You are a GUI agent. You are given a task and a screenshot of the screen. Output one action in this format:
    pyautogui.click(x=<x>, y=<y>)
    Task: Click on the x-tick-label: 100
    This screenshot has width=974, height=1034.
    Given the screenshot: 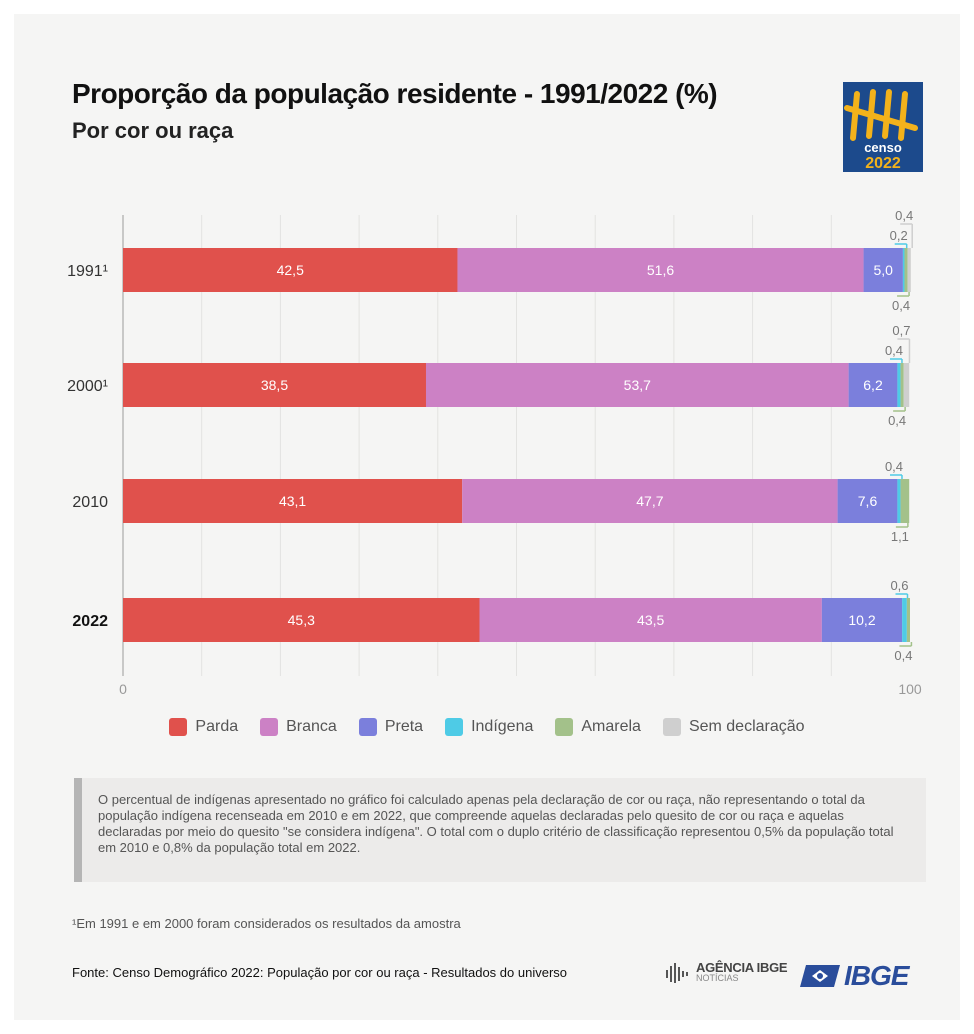 What is the action you would take?
    pyautogui.click(x=910, y=689)
    